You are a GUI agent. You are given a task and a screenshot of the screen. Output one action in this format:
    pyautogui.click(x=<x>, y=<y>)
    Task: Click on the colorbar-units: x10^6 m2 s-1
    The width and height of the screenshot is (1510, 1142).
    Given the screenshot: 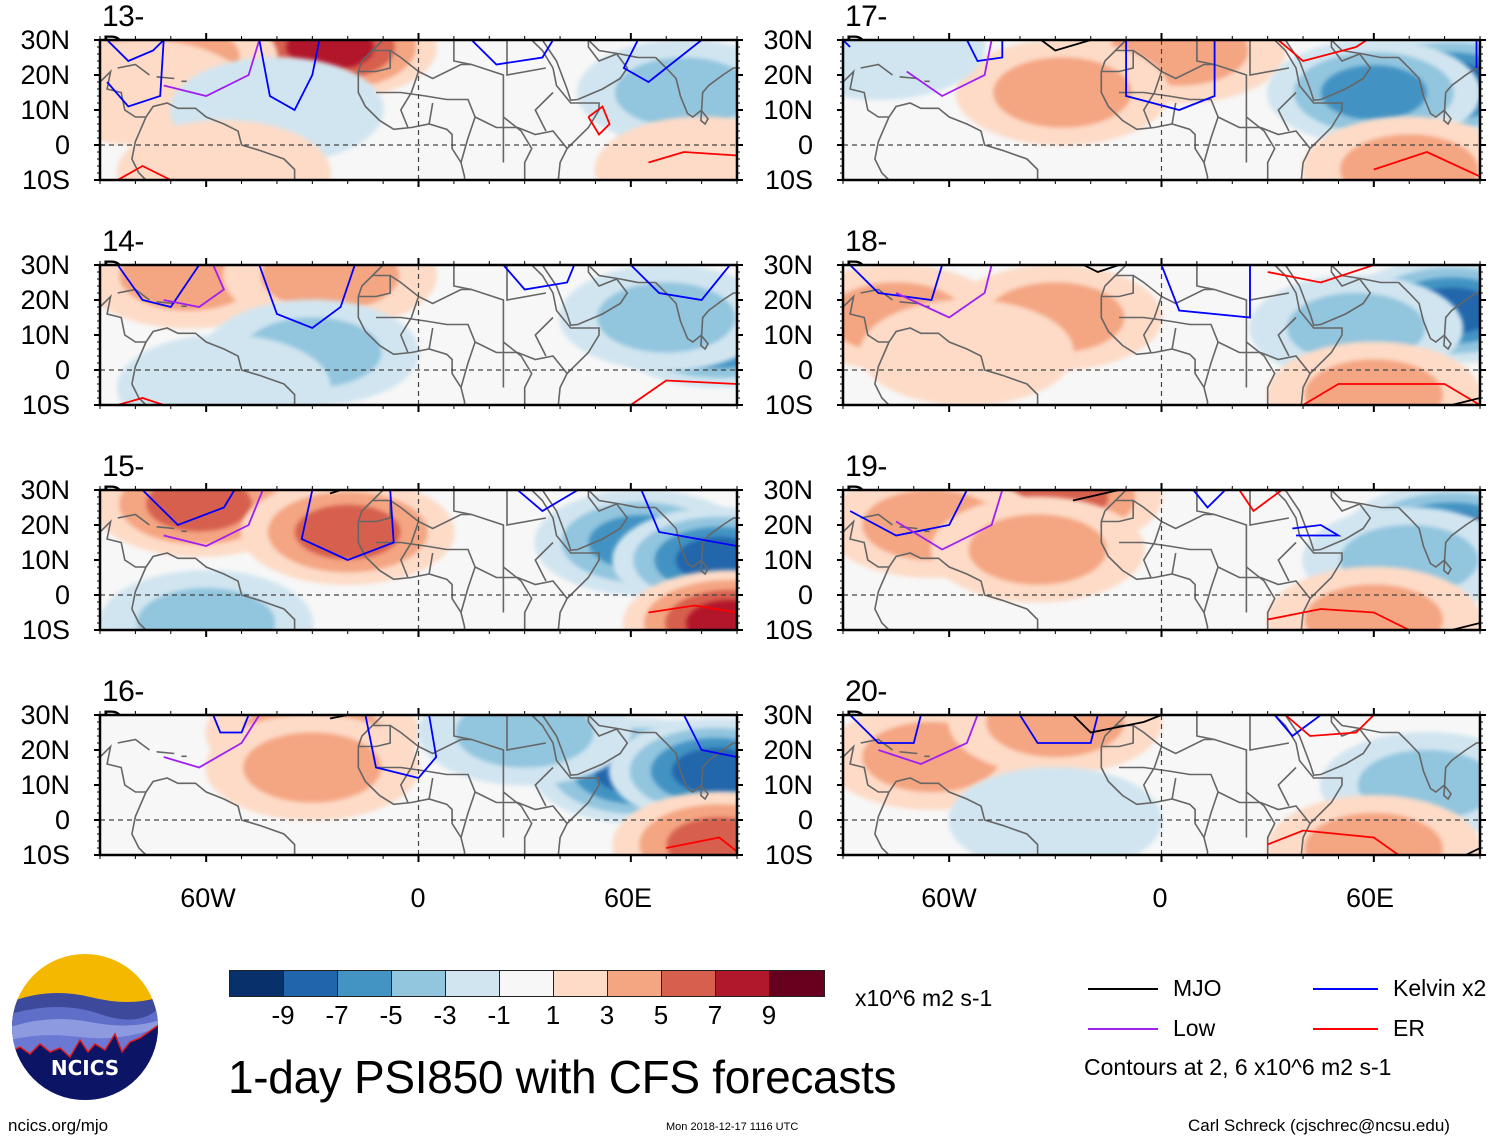 What is the action you would take?
    pyautogui.click(x=924, y=998)
    